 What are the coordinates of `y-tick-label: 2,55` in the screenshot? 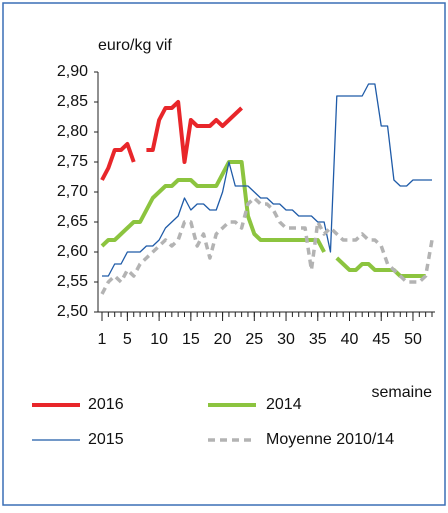 It's located at (72, 281).